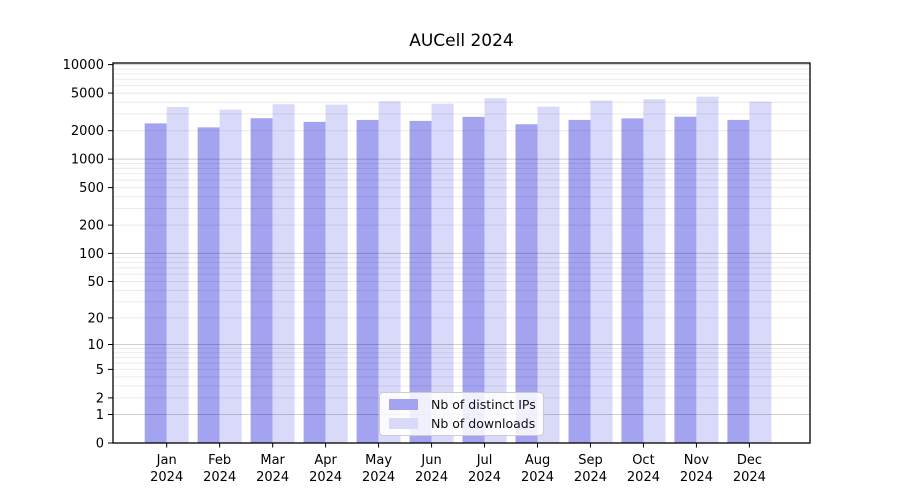  Describe the element at coordinates (738, 281) in the screenshot. I see `bar-distinct-ips-dec` at that location.